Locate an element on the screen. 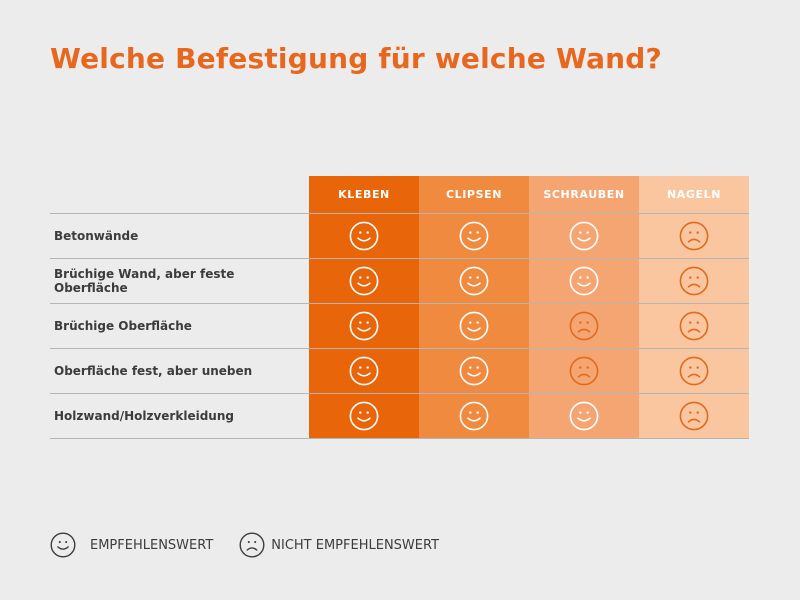  row-label: Oberfläche fest, aber uneben is located at coordinates (153, 371).